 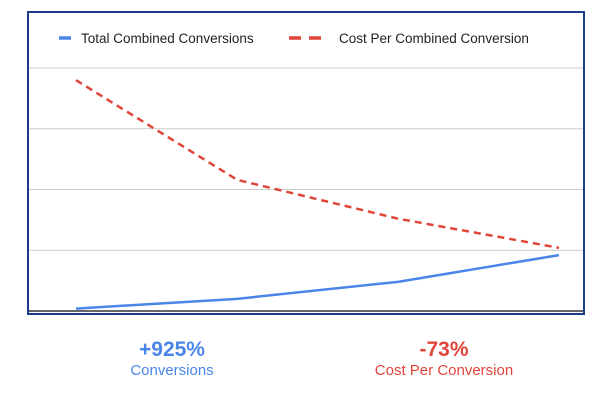 I want to click on cost-per-conversion-stat: -73% Cost Per Conversion, so click(x=444, y=359).